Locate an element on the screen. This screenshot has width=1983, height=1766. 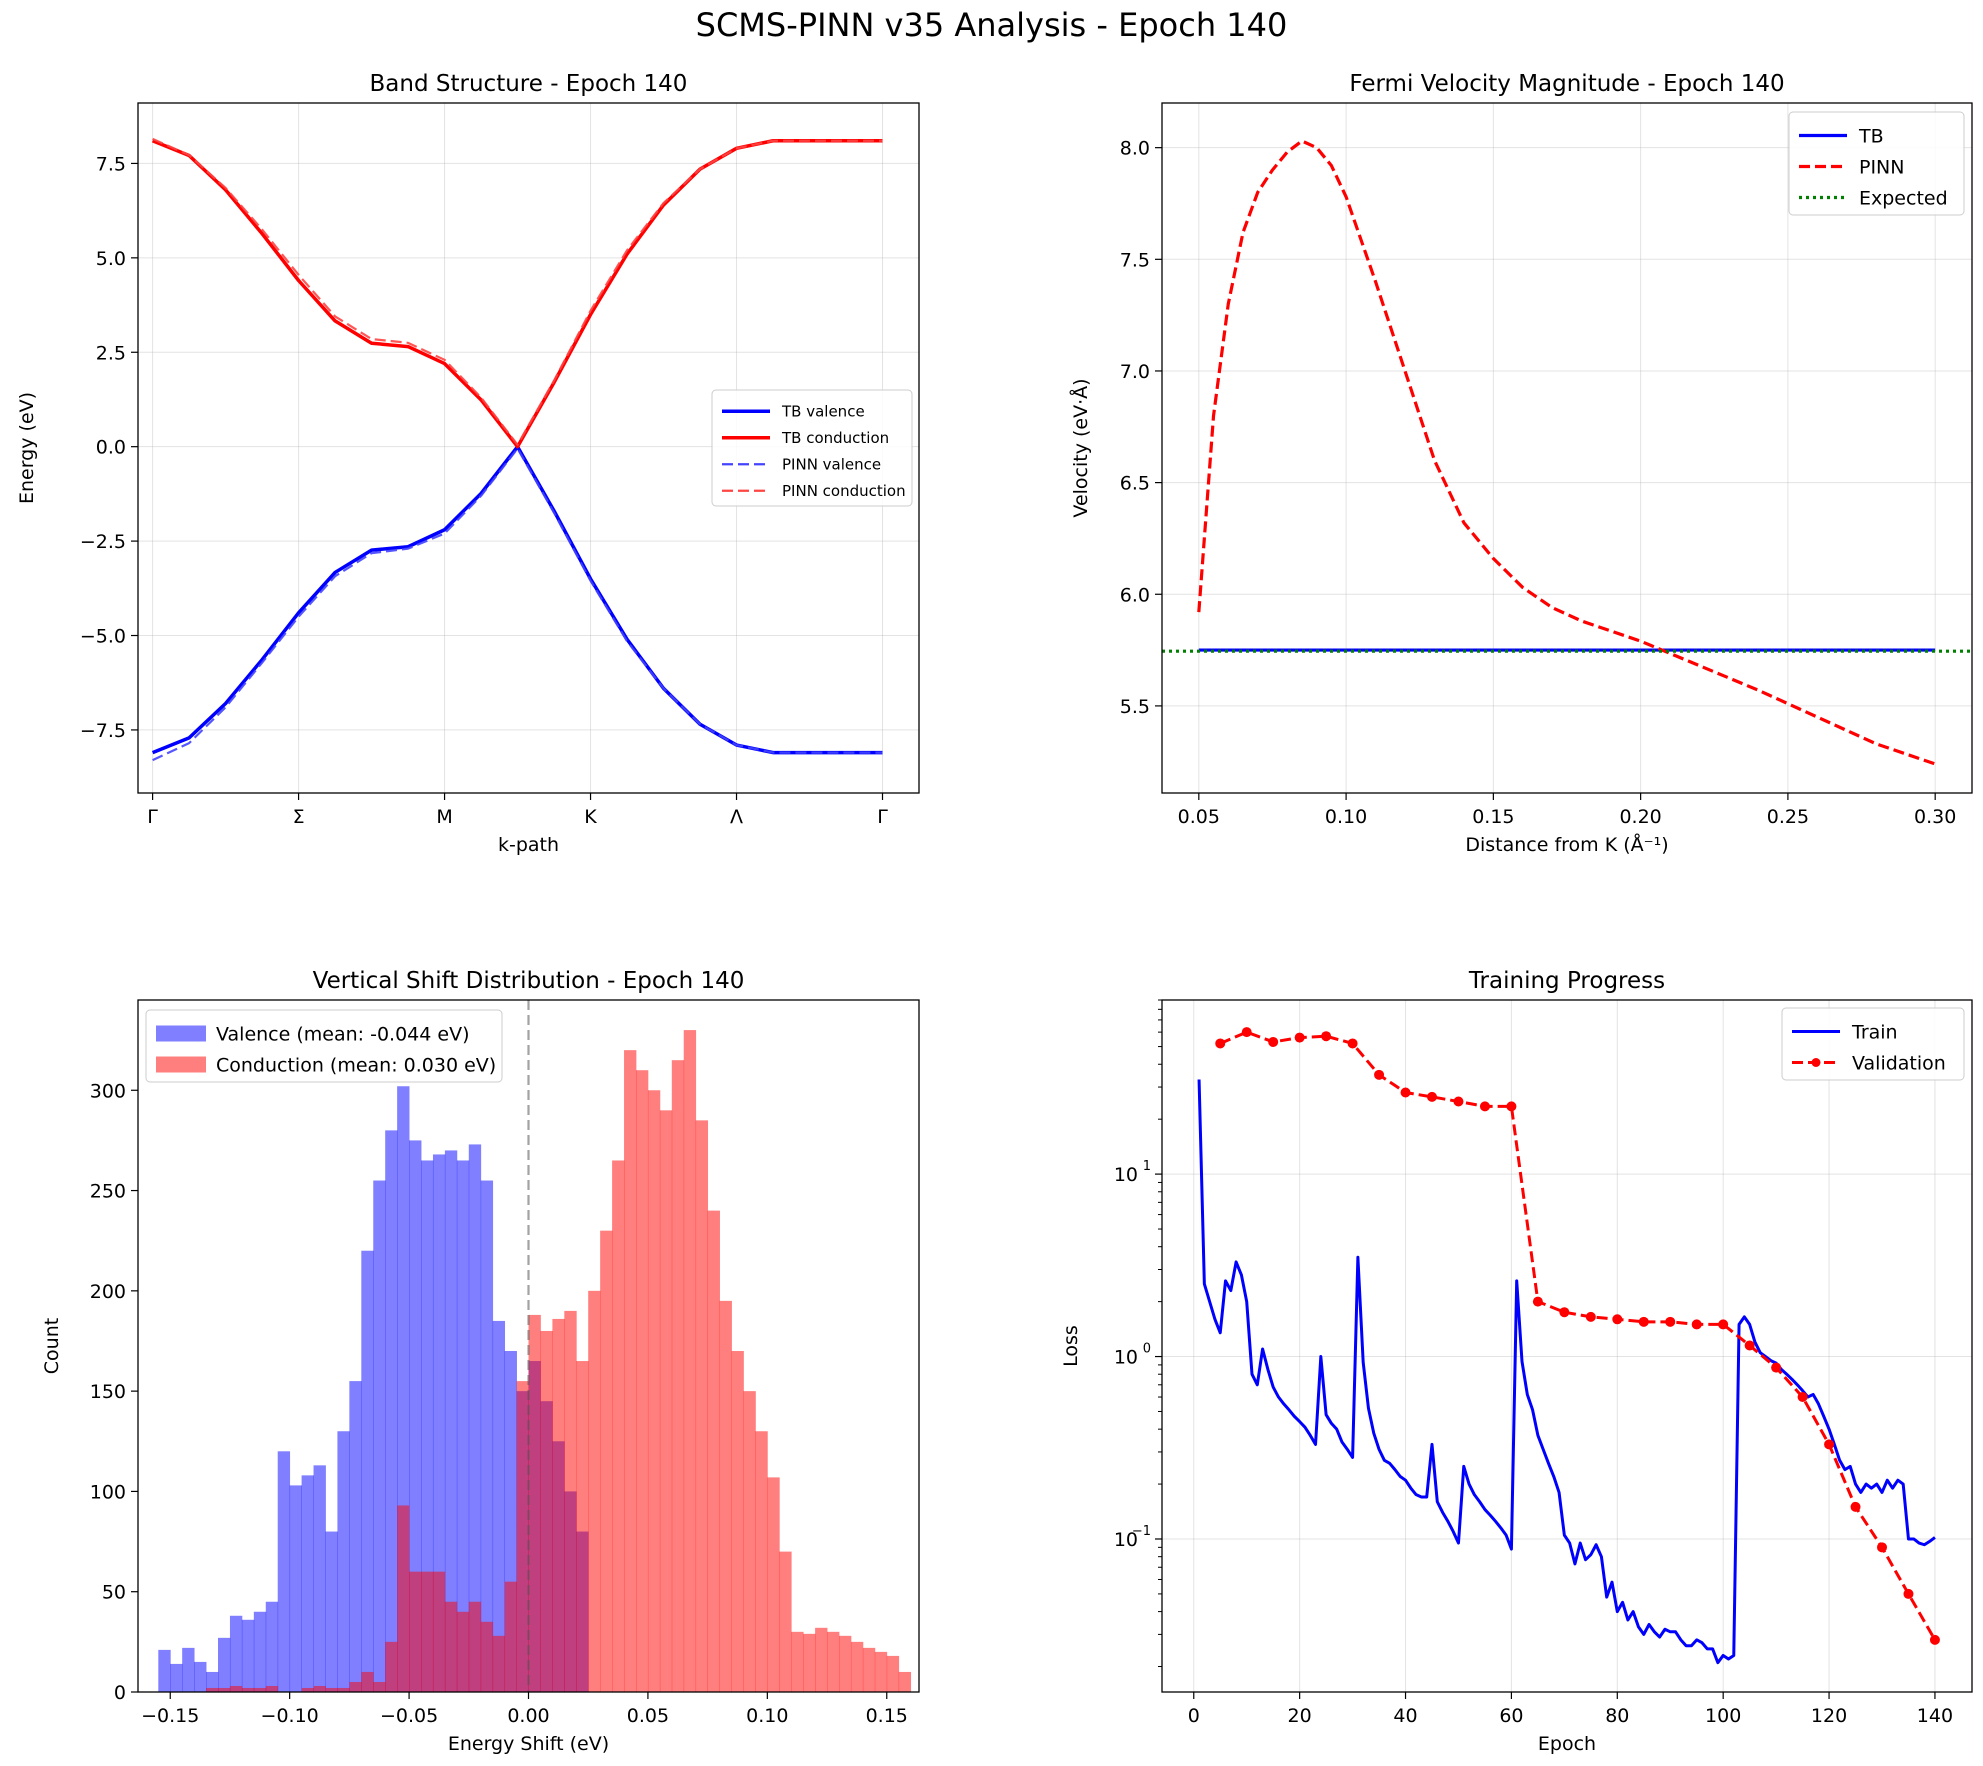
x-tick-label: 0.30 is located at coordinates (1935, 817).